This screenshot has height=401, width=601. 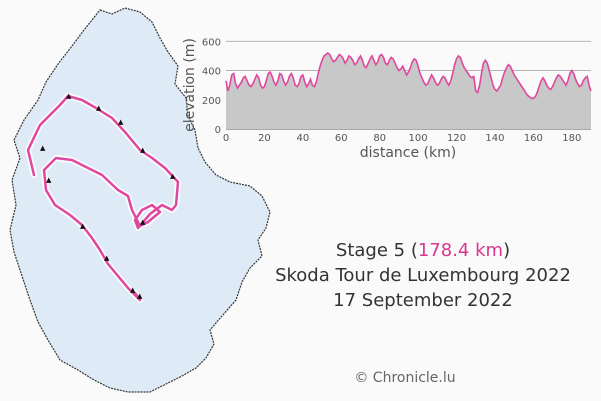 What do you see at coordinates (571, 138) in the screenshot?
I see `x-tick-label: 180` at bounding box center [571, 138].